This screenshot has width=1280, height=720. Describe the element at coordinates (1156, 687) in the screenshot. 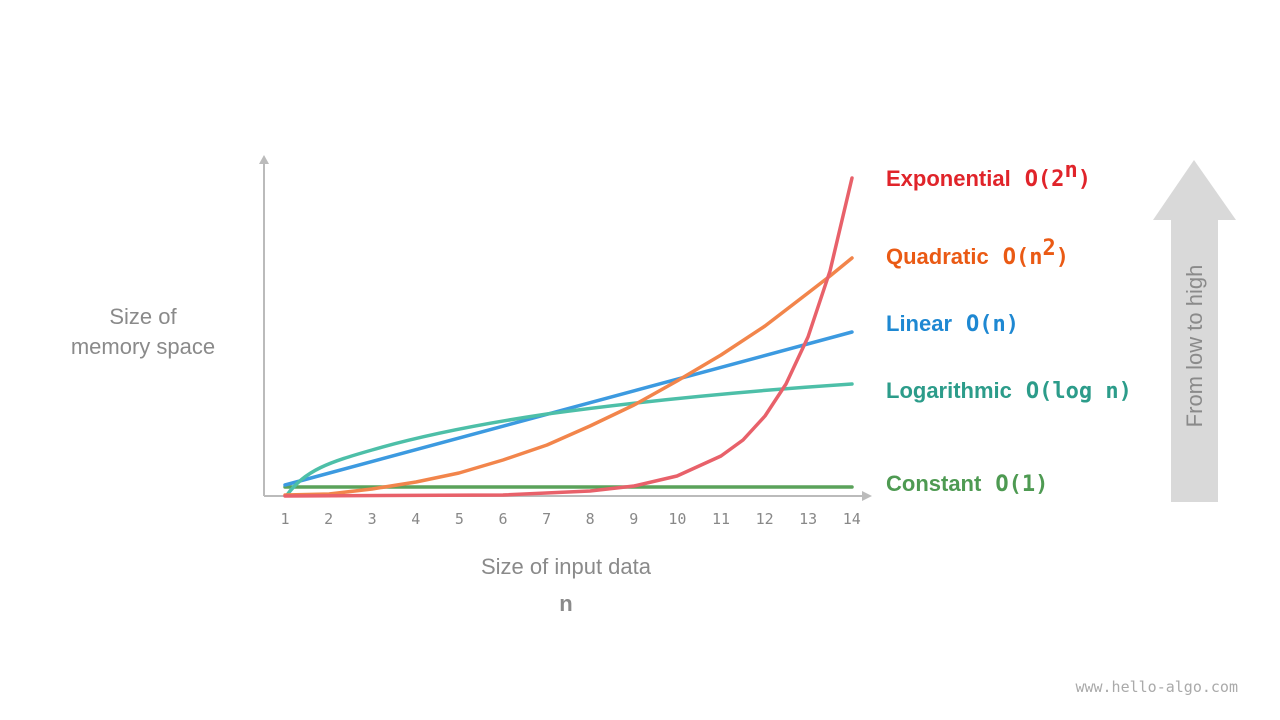

I see `watermark: www.hello-algo.com` at that location.